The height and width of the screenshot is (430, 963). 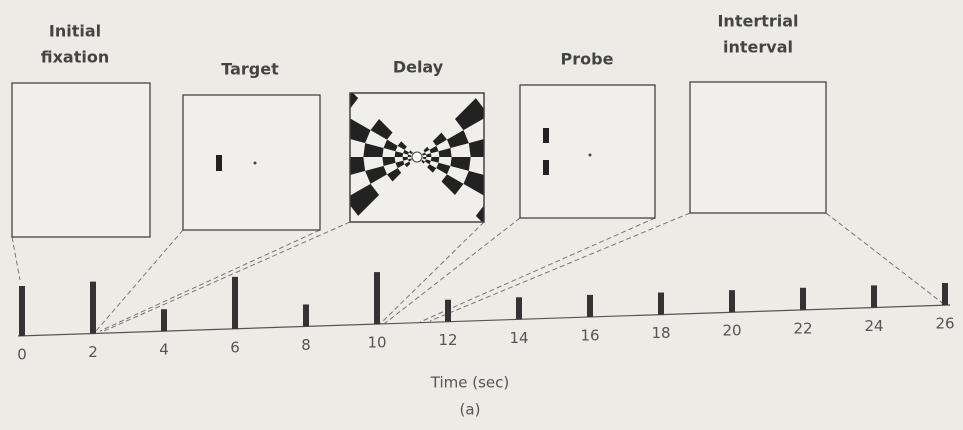 I want to click on tick-label: 2, so click(x=93, y=352).